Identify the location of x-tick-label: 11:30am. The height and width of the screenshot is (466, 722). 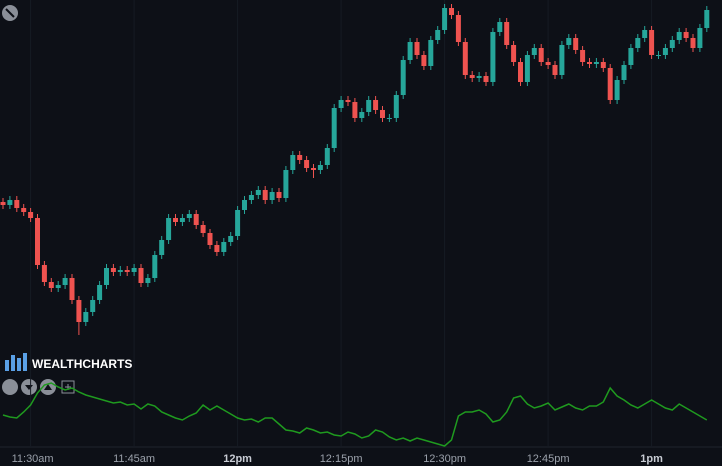
(33, 459).